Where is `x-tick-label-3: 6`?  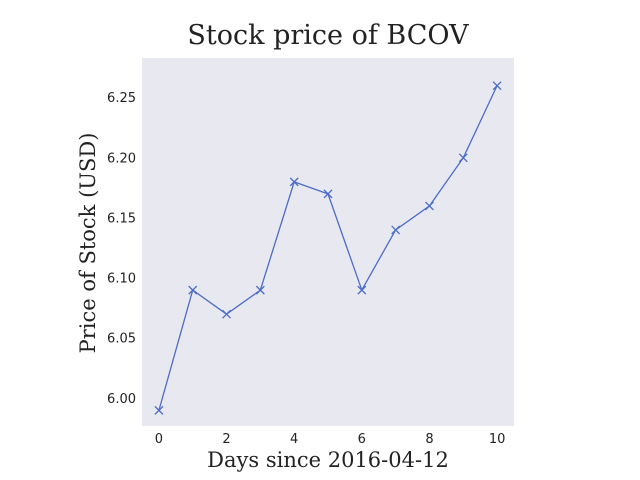 x-tick-label-3: 6 is located at coordinates (362, 439).